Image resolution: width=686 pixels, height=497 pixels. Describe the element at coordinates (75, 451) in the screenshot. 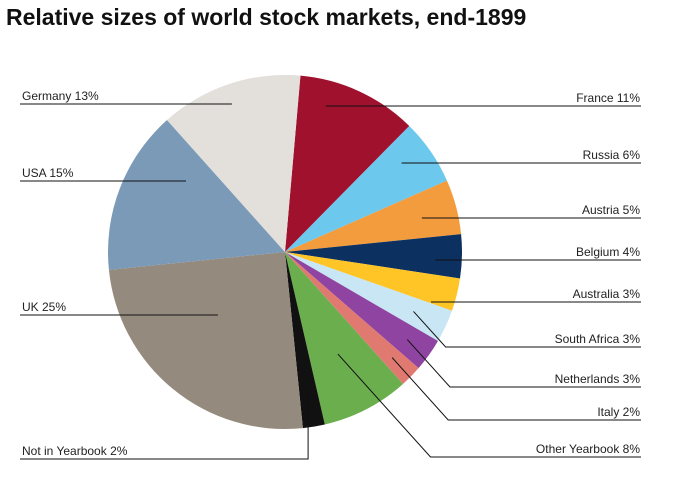

I see `slice-label-not-in-yearbook: Not in Yearbook 2%` at that location.